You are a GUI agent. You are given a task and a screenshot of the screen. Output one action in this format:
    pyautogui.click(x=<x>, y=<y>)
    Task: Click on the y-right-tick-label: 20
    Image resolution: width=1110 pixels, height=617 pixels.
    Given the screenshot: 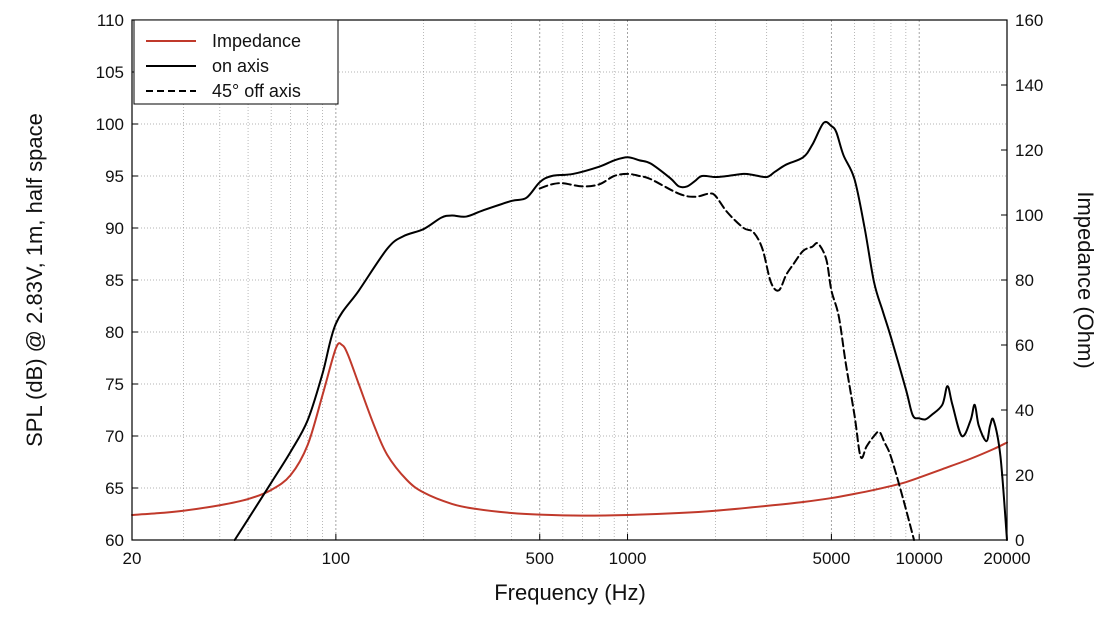 What is the action you would take?
    pyautogui.click(x=1024, y=475)
    